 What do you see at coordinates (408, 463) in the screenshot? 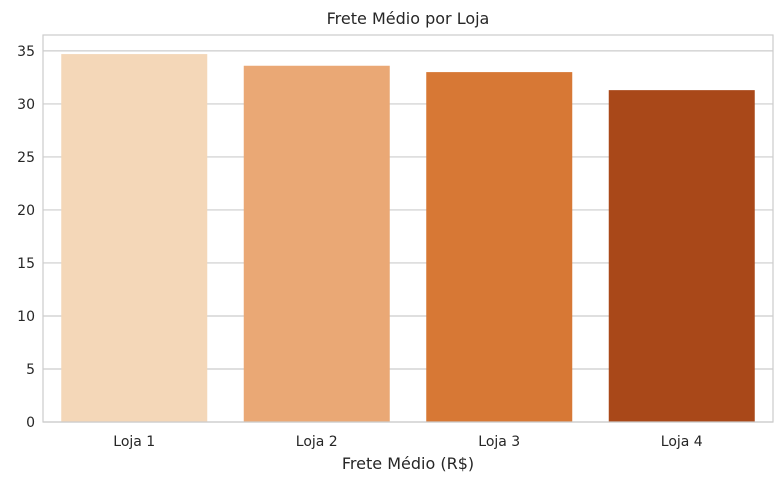
I see `x-axis-title: Frete Médio (R$)` at bounding box center [408, 463].